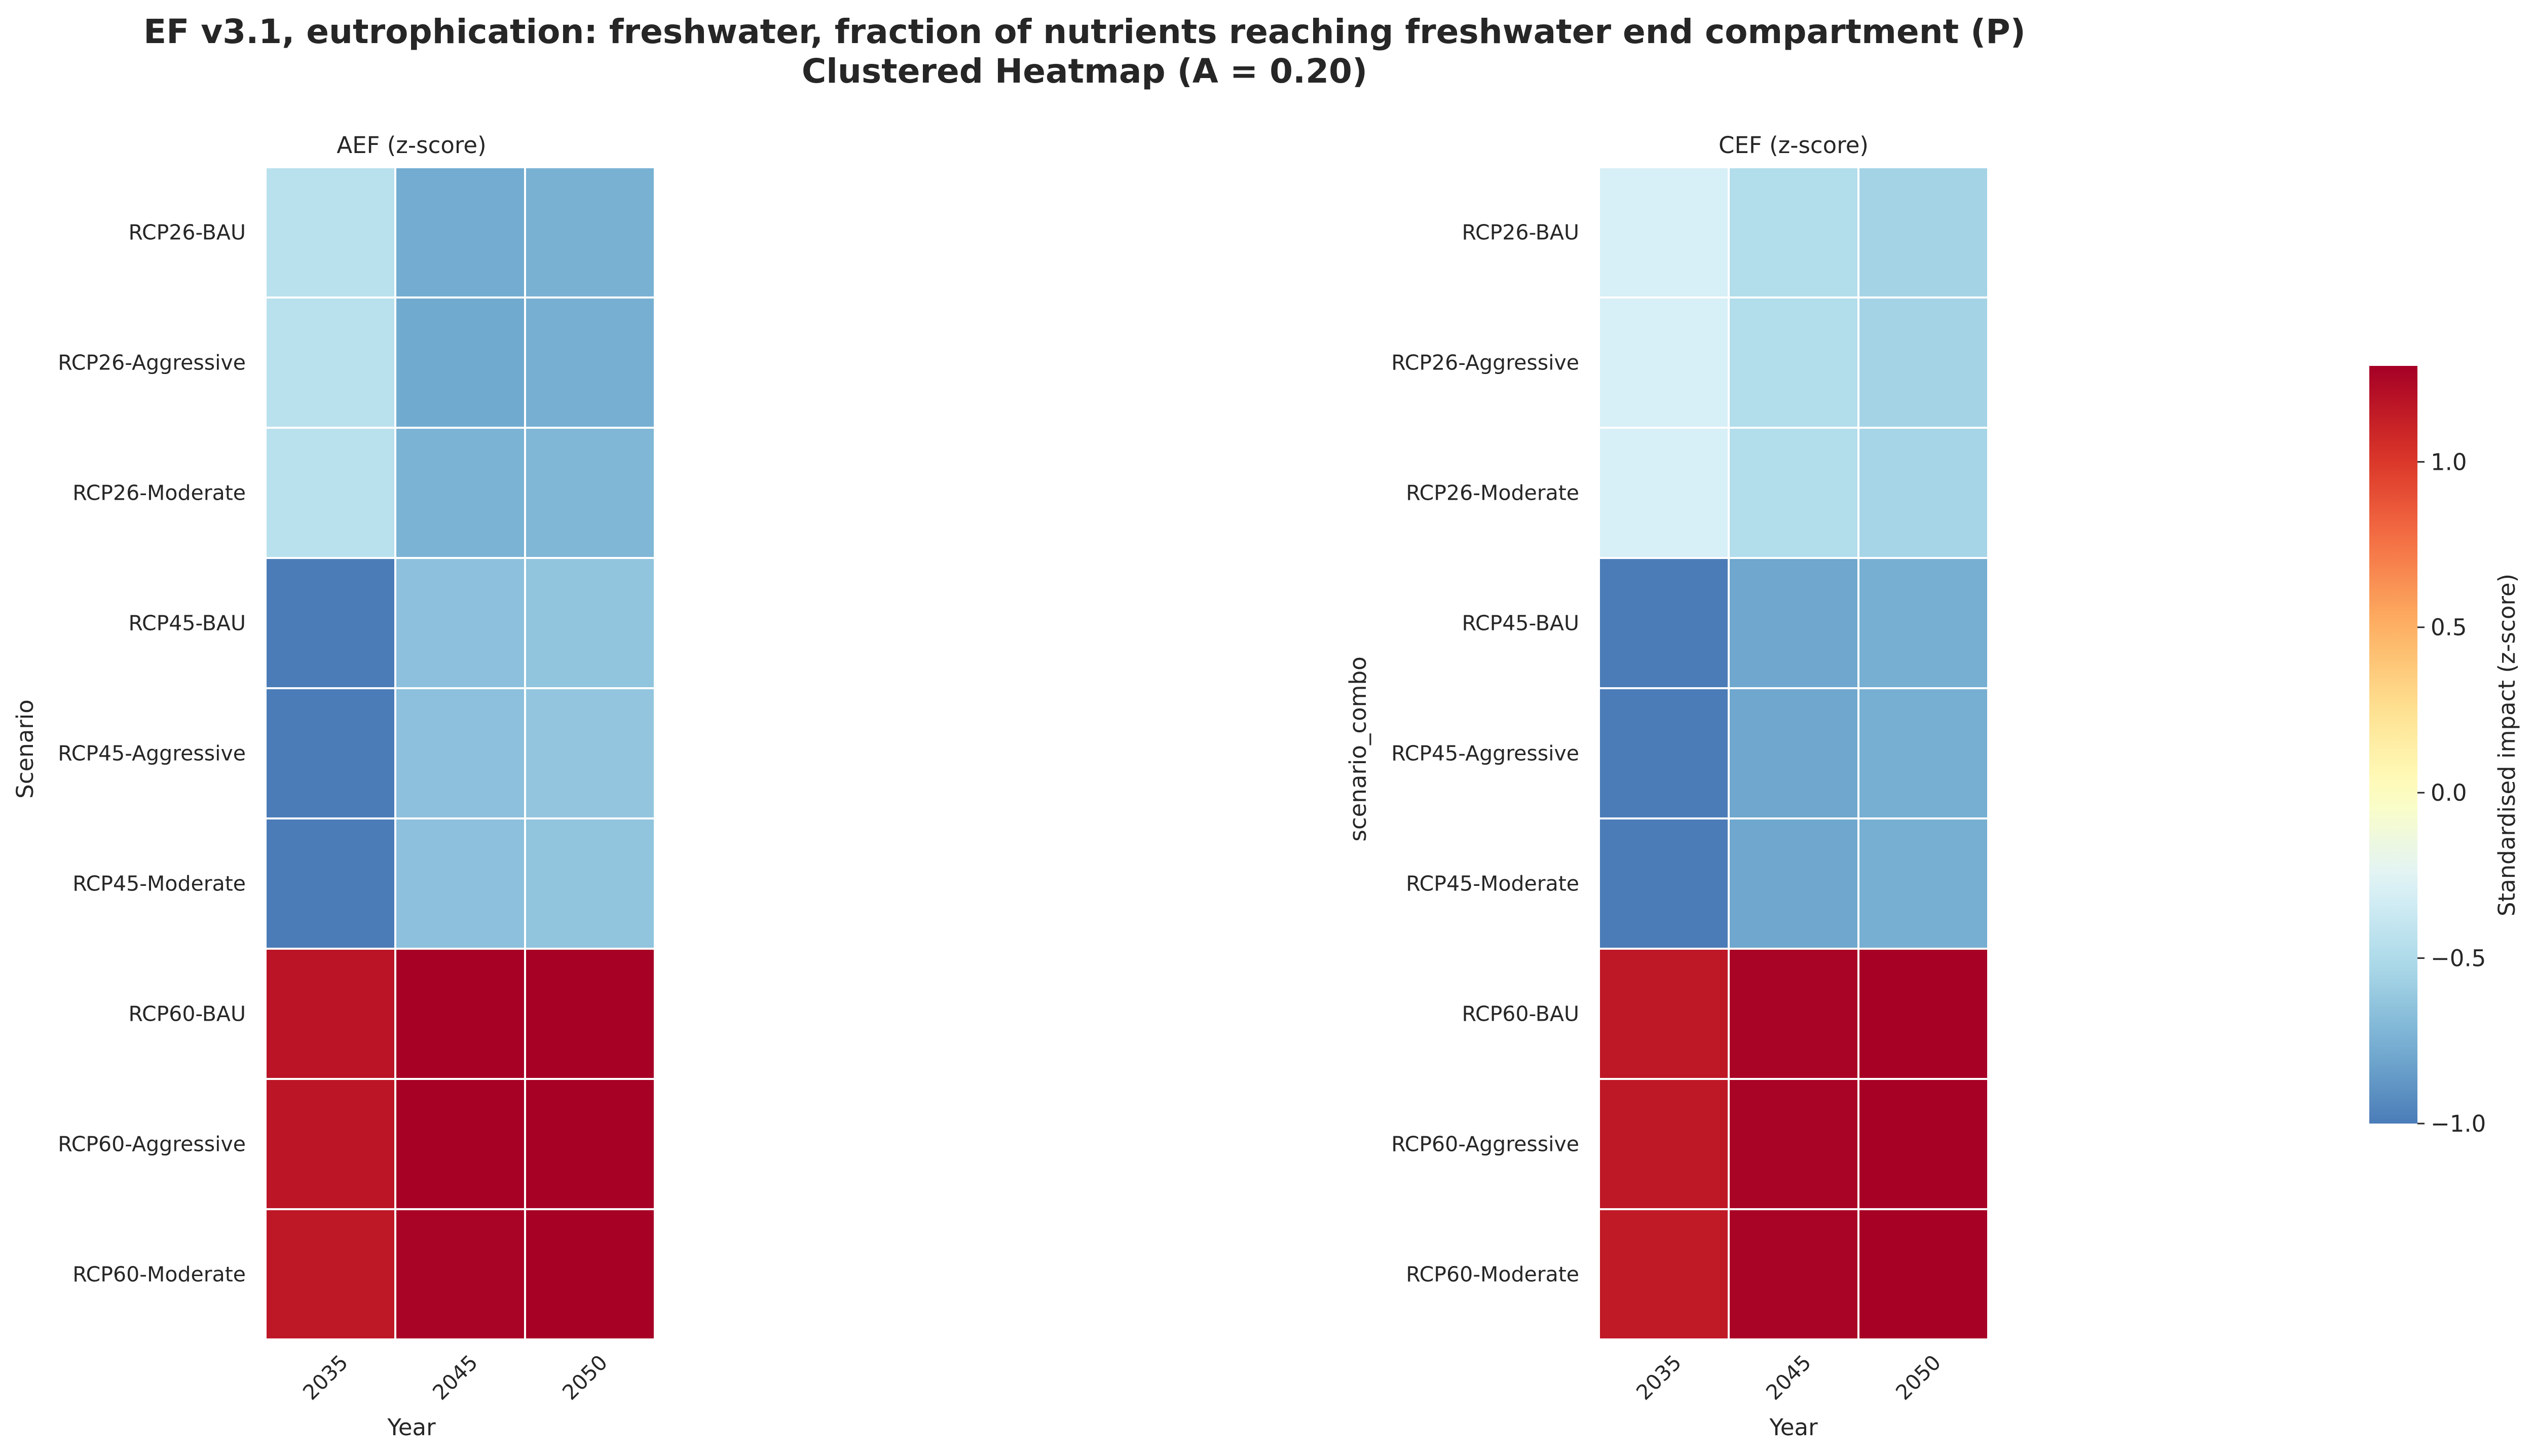 The height and width of the screenshot is (1456, 2534). What do you see at coordinates (1794, 1427) in the screenshot?
I see `cef-x-axis-label: Year` at bounding box center [1794, 1427].